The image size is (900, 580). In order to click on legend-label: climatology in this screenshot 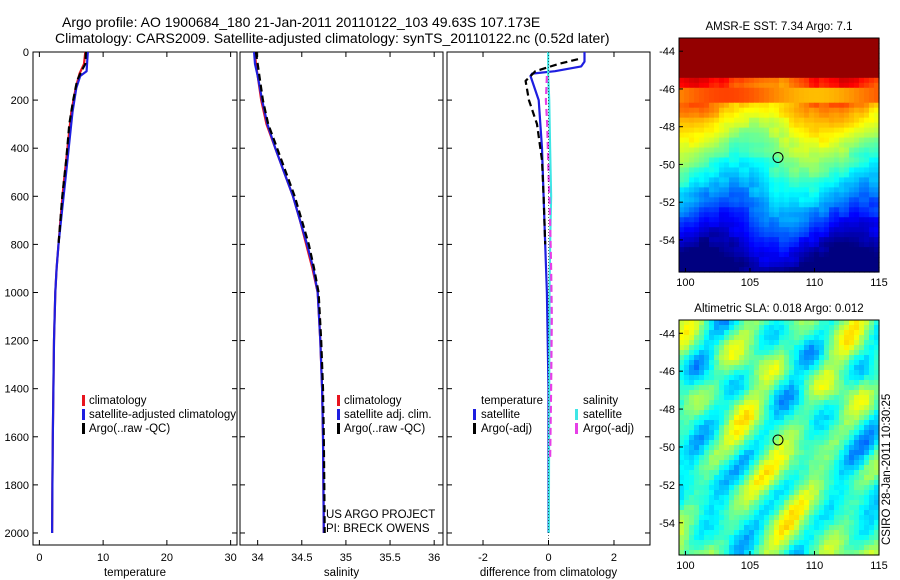, I will do `click(118, 401)`.